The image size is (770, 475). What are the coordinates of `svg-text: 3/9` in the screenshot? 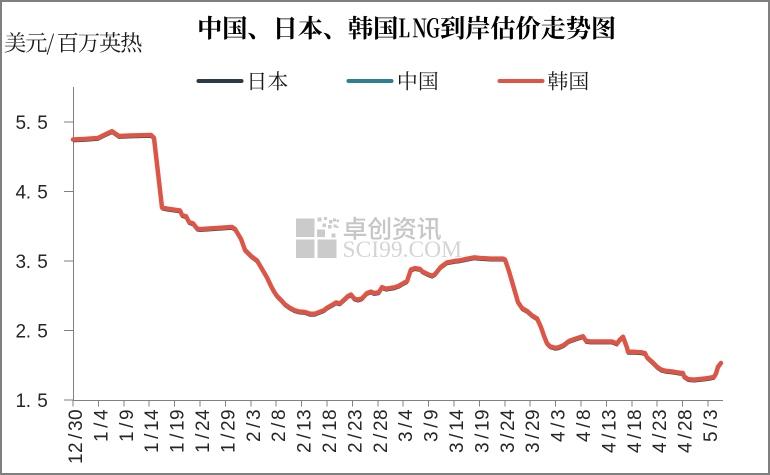 It's located at (432, 425).